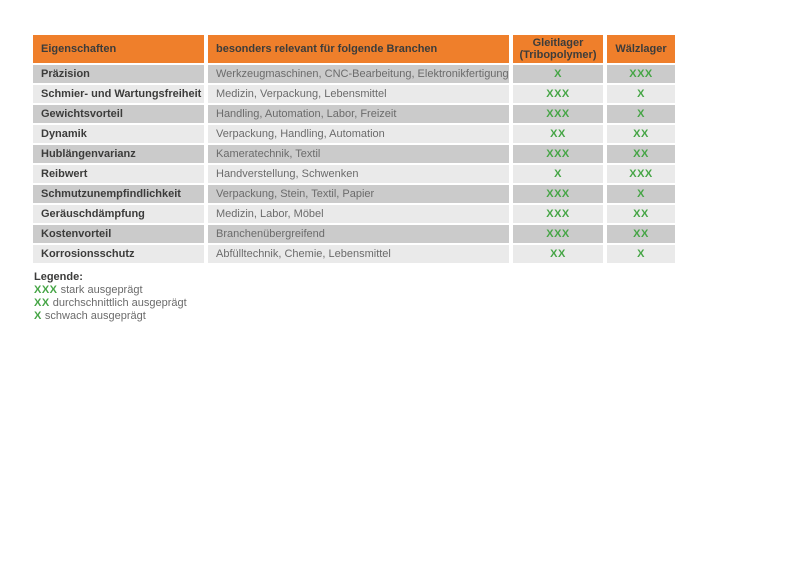 The image size is (800, 565). Describe the element at coordinates (358, 174) in the screenshot. I see `branches-cell: Handverstellung, Schwenken` at that location.